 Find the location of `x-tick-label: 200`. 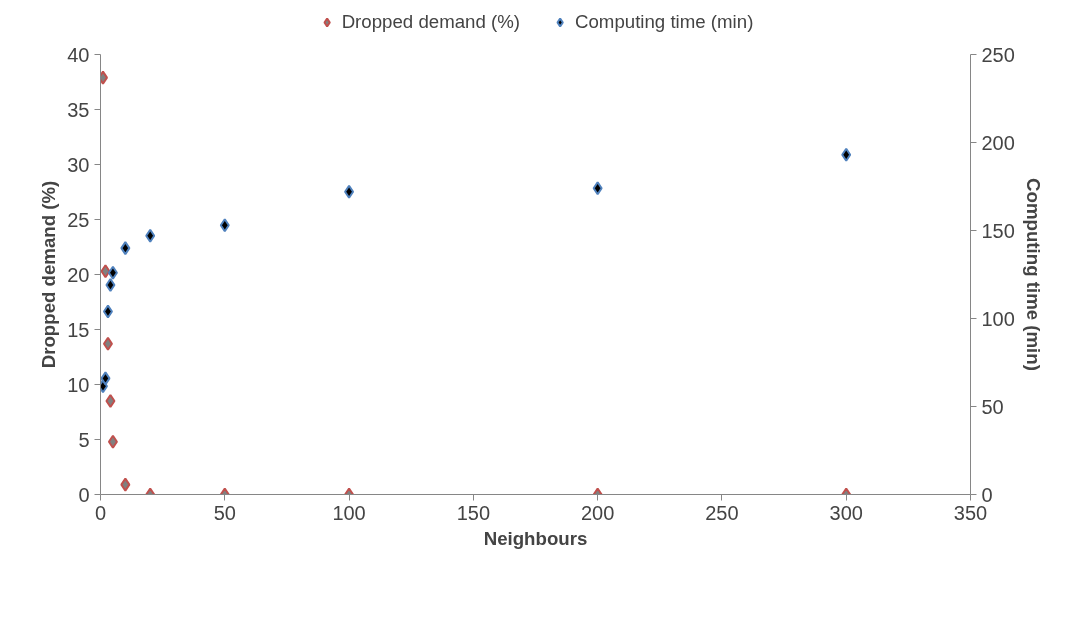

x-tick-label: 200 is located at coordinates (597, 512).